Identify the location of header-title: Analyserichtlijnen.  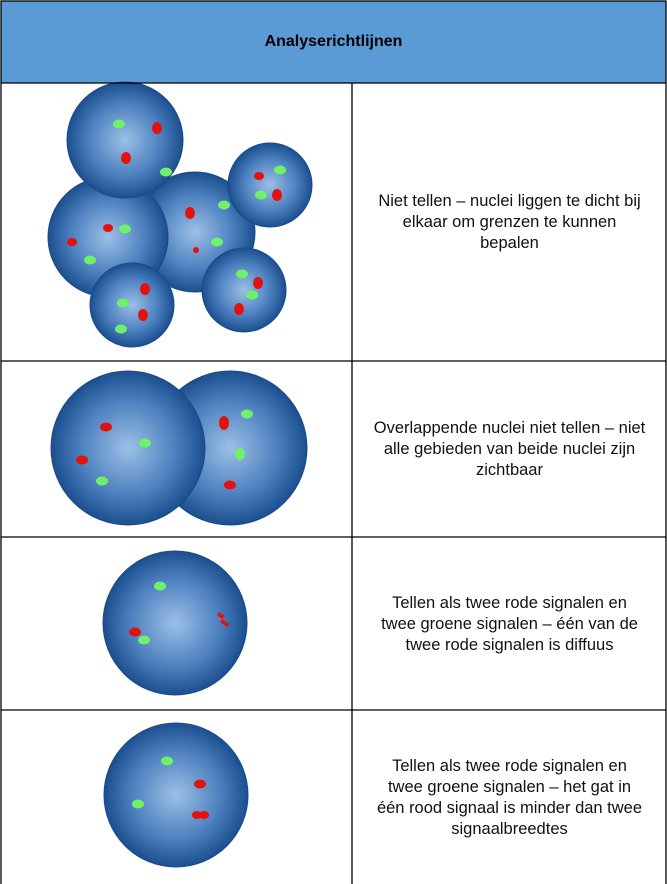
(333, 41).